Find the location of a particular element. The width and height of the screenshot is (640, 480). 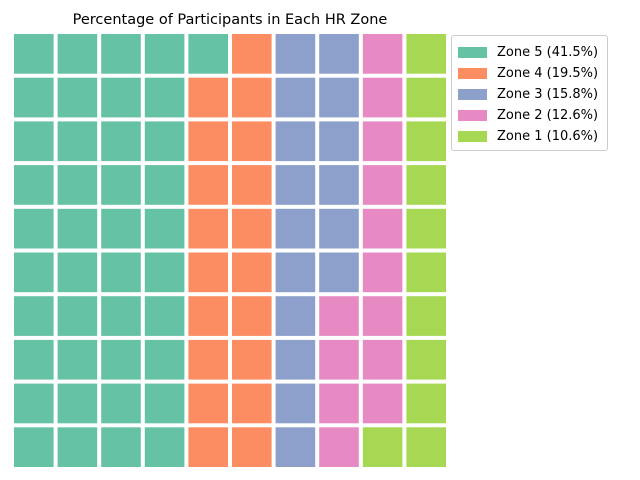

legend-item: Zone 1 (10.6%) is located at coordinates (532, 136).